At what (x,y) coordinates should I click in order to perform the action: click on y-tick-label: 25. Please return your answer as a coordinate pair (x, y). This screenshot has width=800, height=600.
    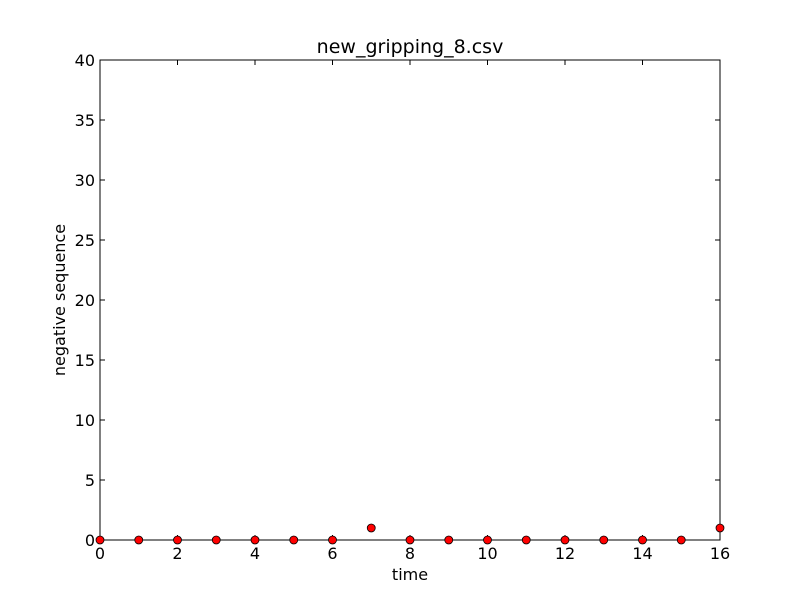
    Looking at the image, I should click on (85, 240).